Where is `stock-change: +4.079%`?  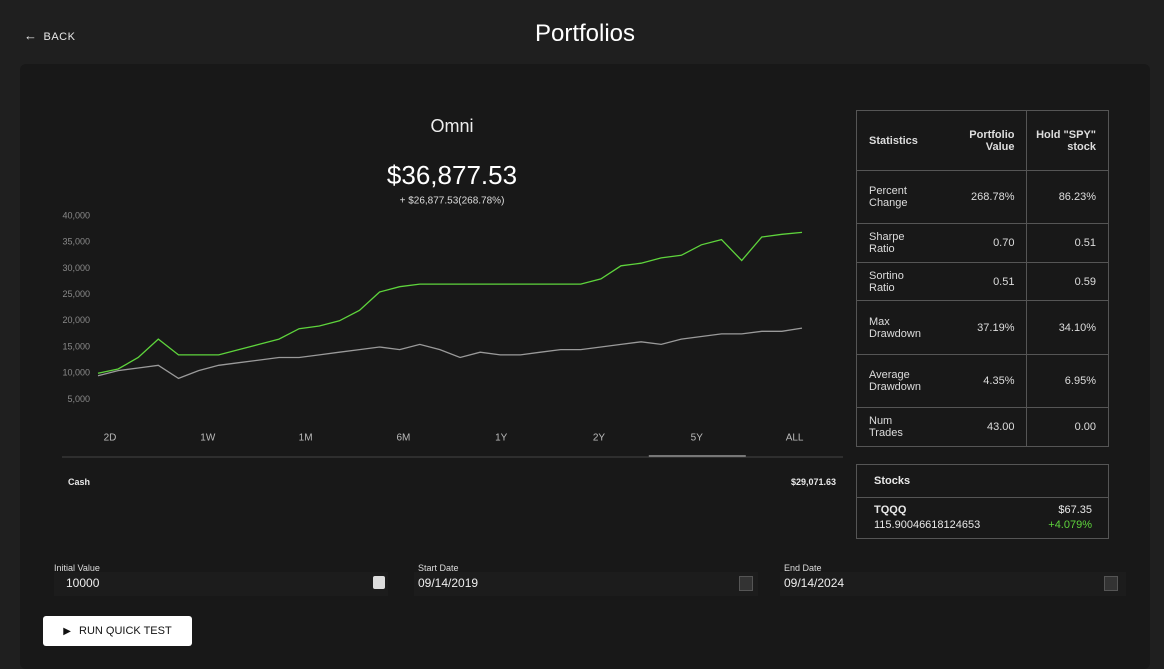
stock-change: +4.079% is located at coordinates (1070, 525).